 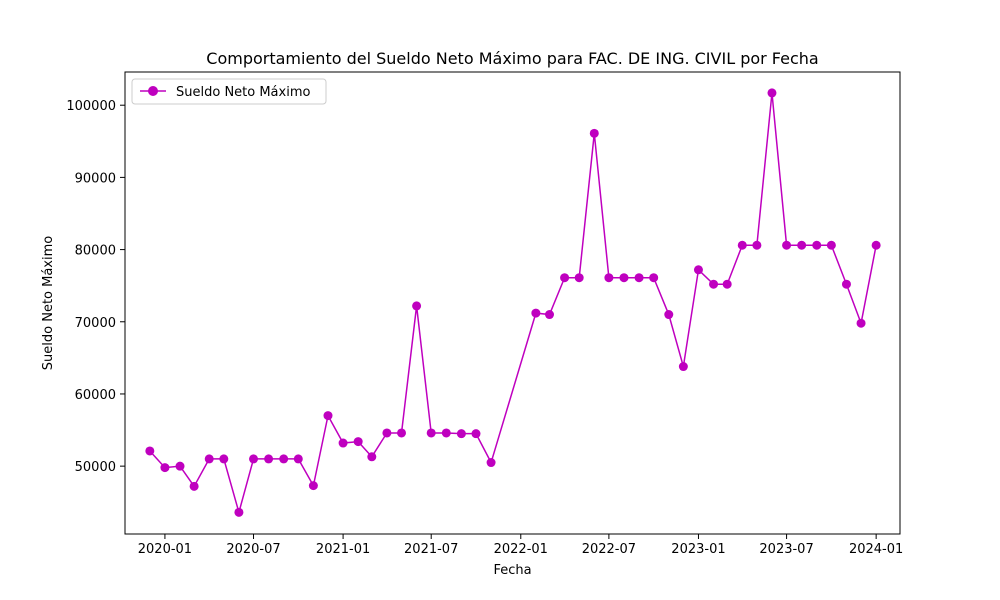 I want to click on y-tick-label: 70000, so click(x=95, y=323).